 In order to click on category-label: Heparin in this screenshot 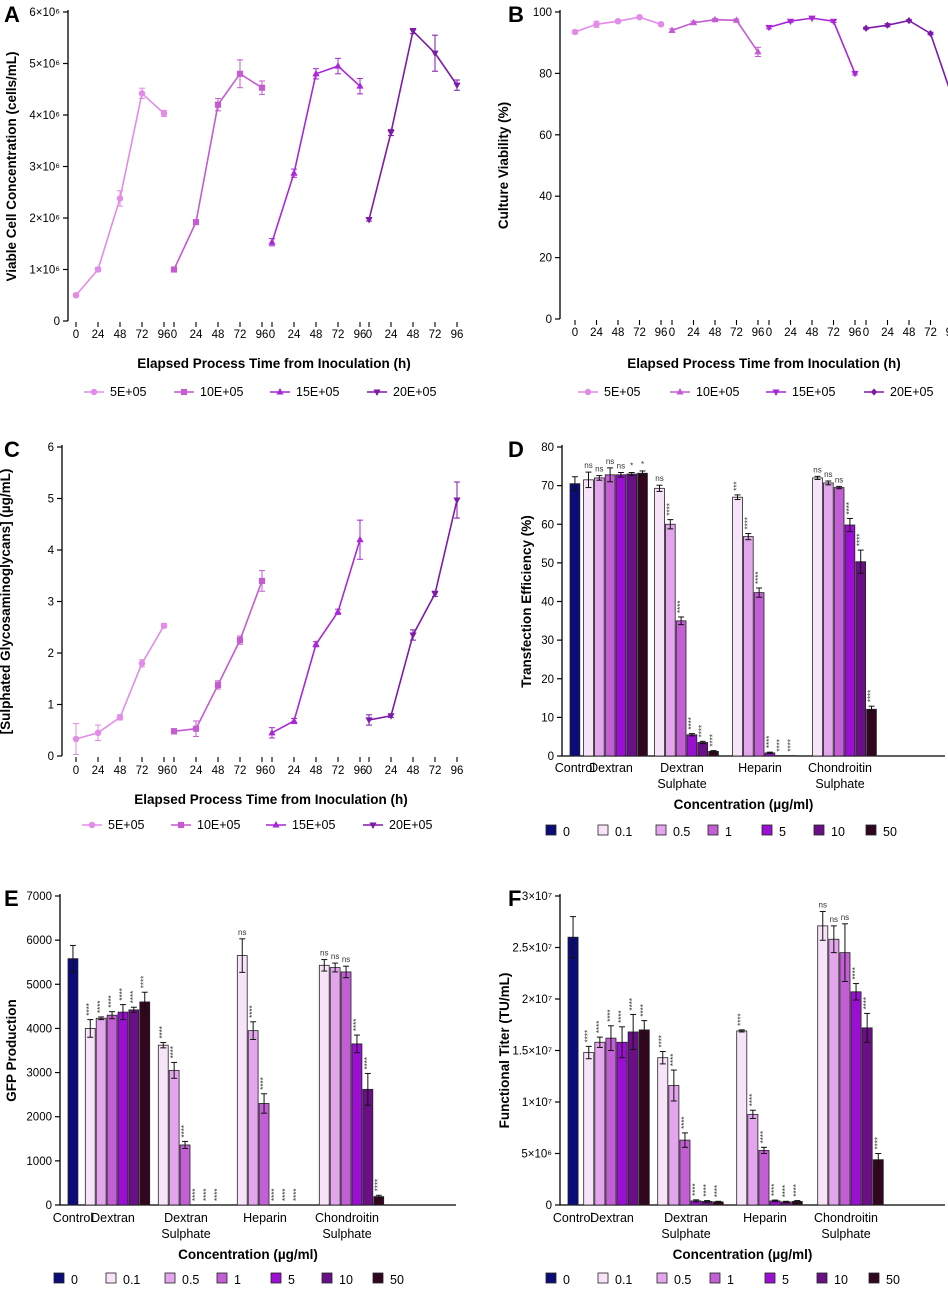, I will do `click(760, 768)`.